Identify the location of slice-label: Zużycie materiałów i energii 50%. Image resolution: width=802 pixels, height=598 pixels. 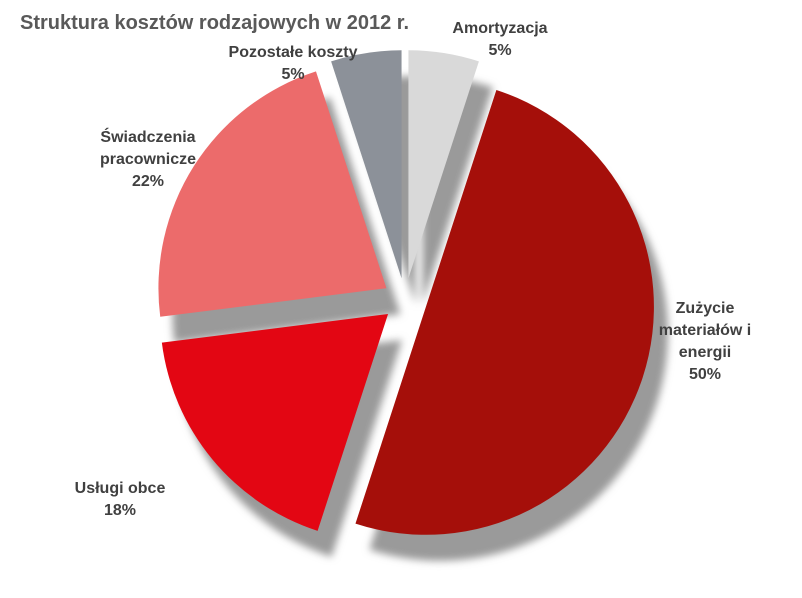
(705, 342).